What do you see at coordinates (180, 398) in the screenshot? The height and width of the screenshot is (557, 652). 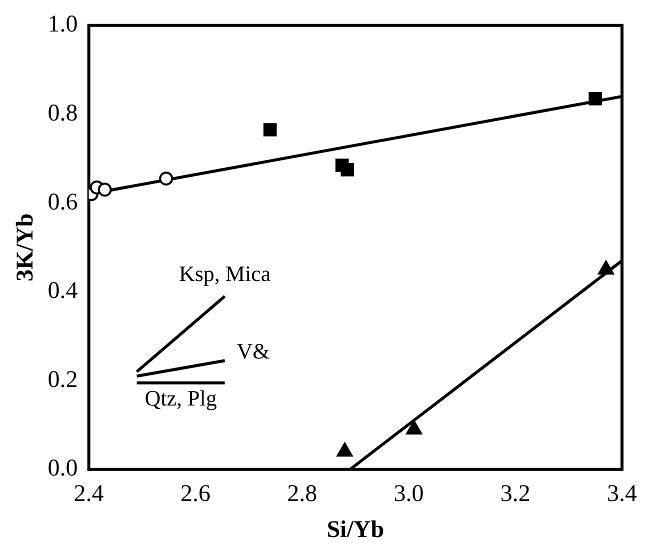 I see `series-label: Qtz, Plg` at bounding box center [180, 398].